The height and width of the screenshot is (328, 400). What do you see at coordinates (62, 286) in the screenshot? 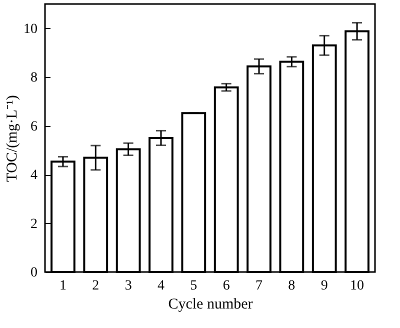
I see `x-tick-label: 1` at bounding box center [62, 286].